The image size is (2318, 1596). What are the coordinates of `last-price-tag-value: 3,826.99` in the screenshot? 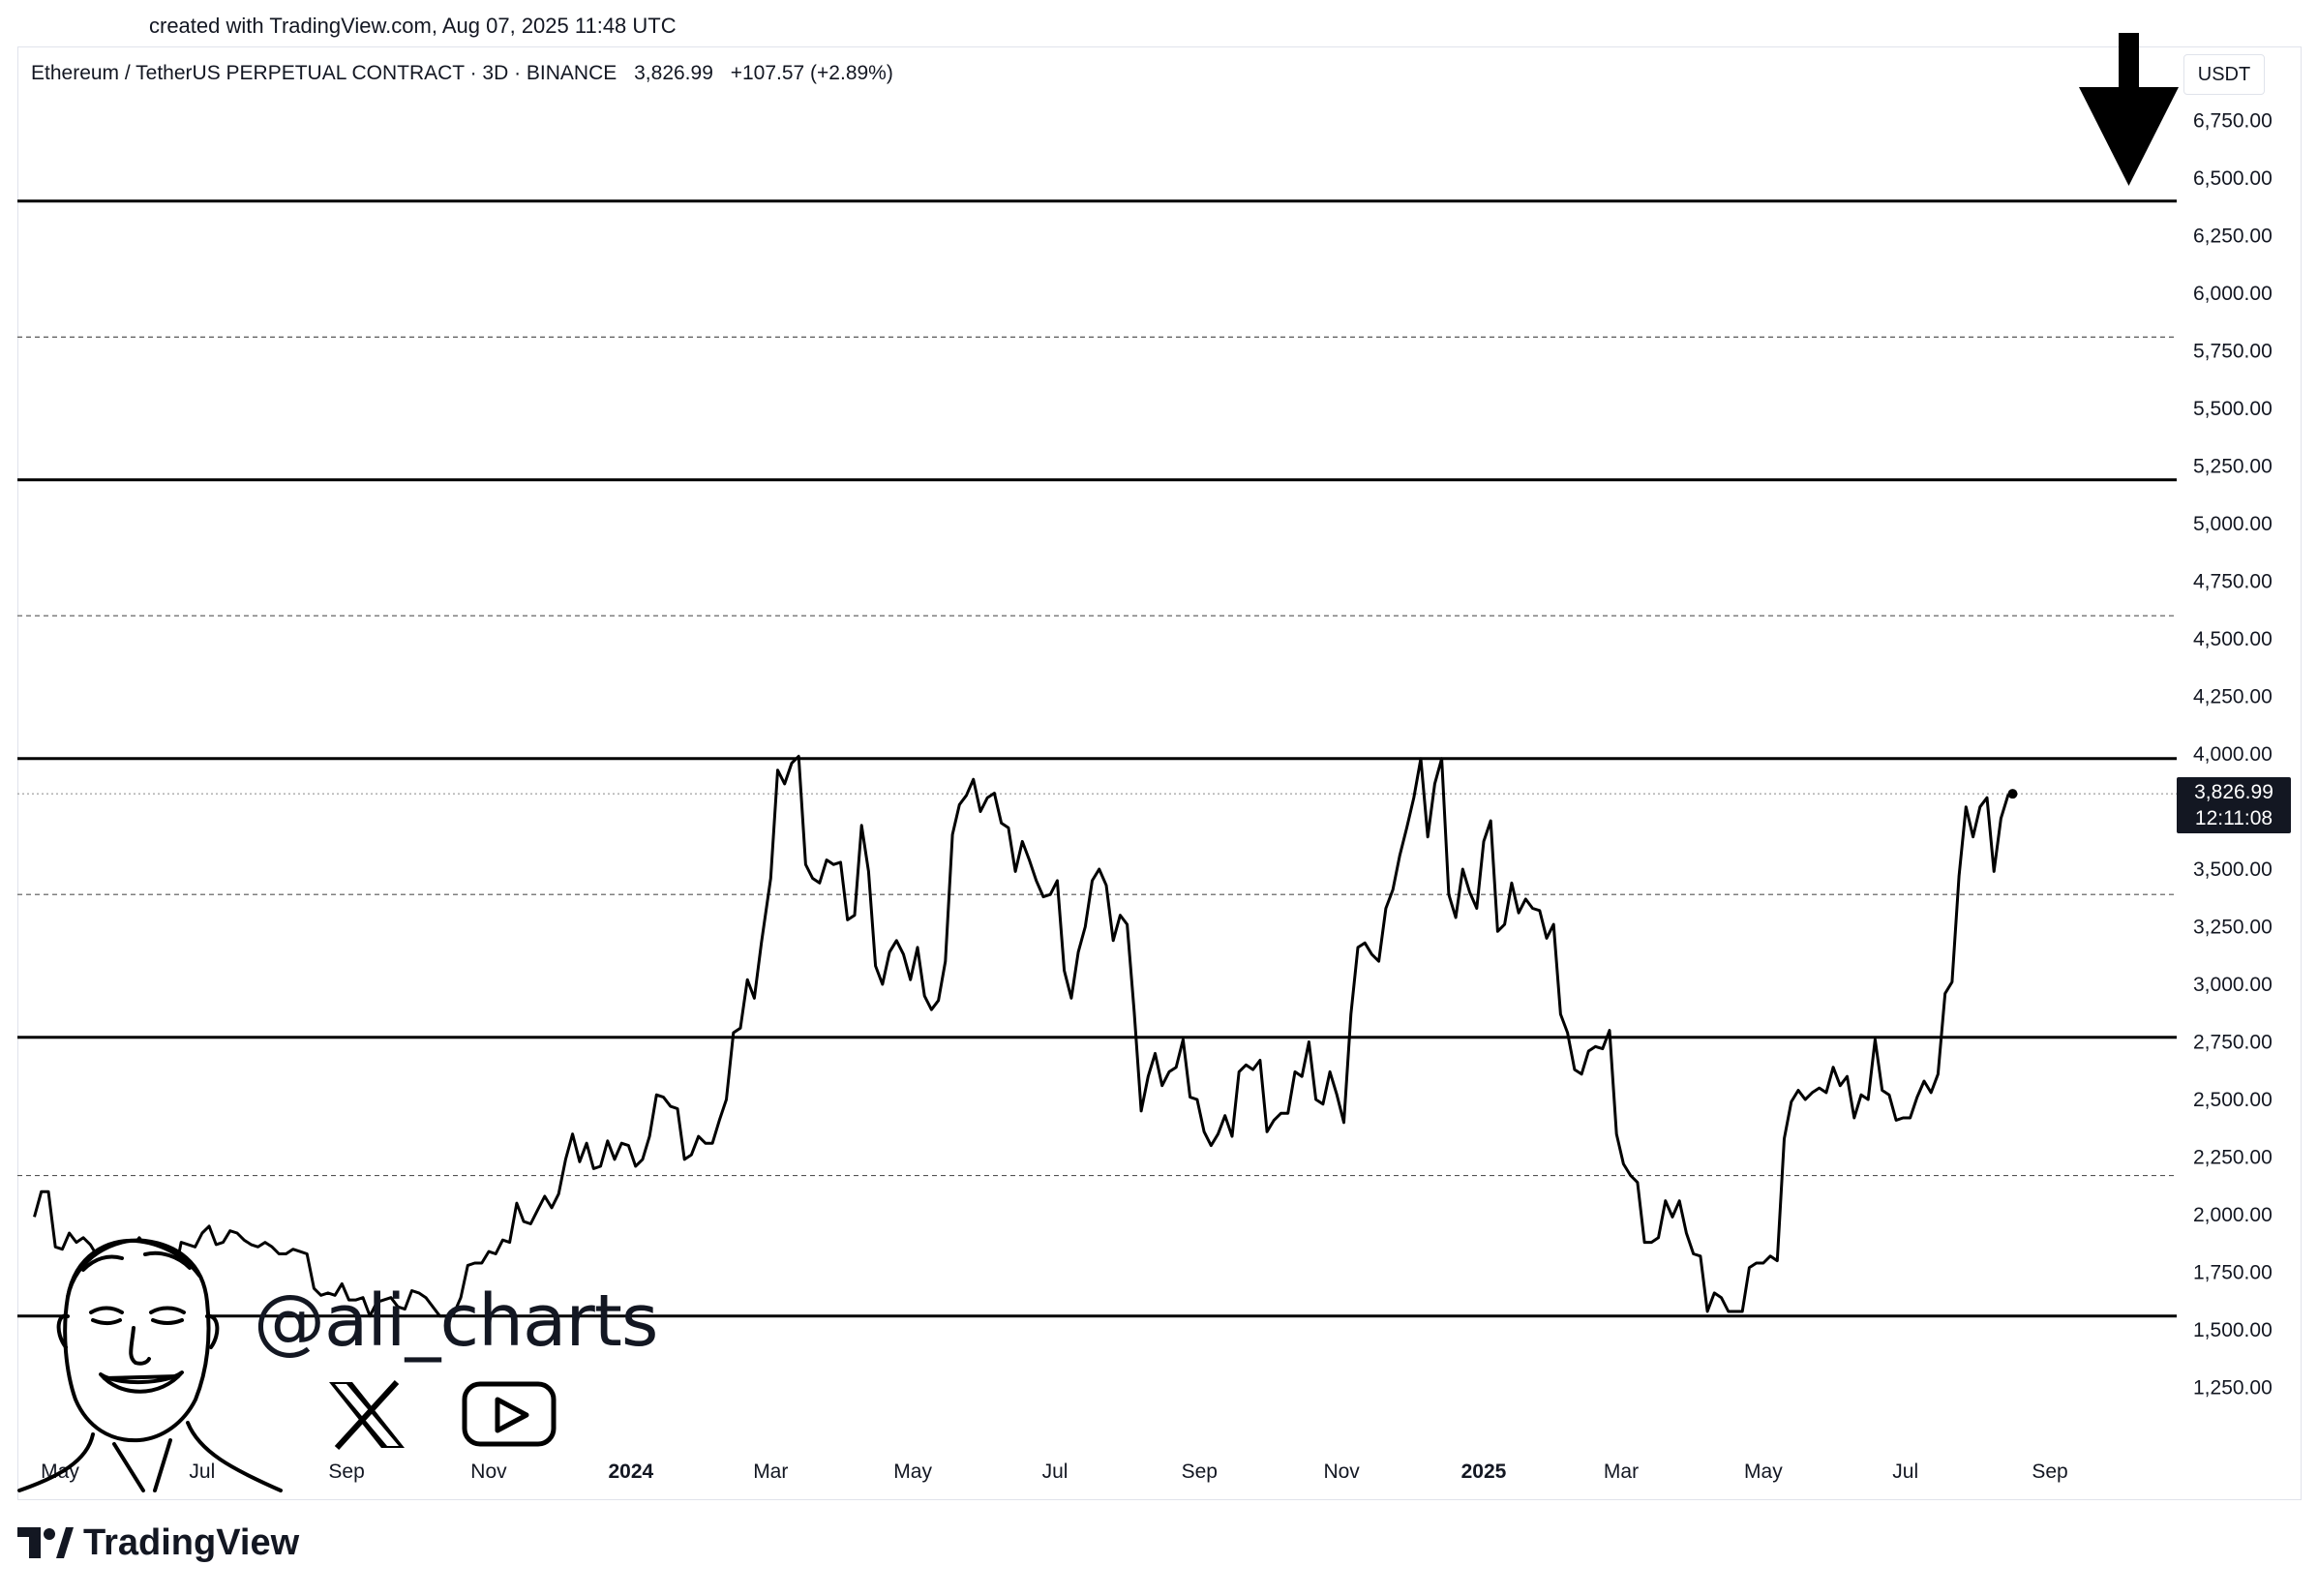 It's located at (2234, 792).